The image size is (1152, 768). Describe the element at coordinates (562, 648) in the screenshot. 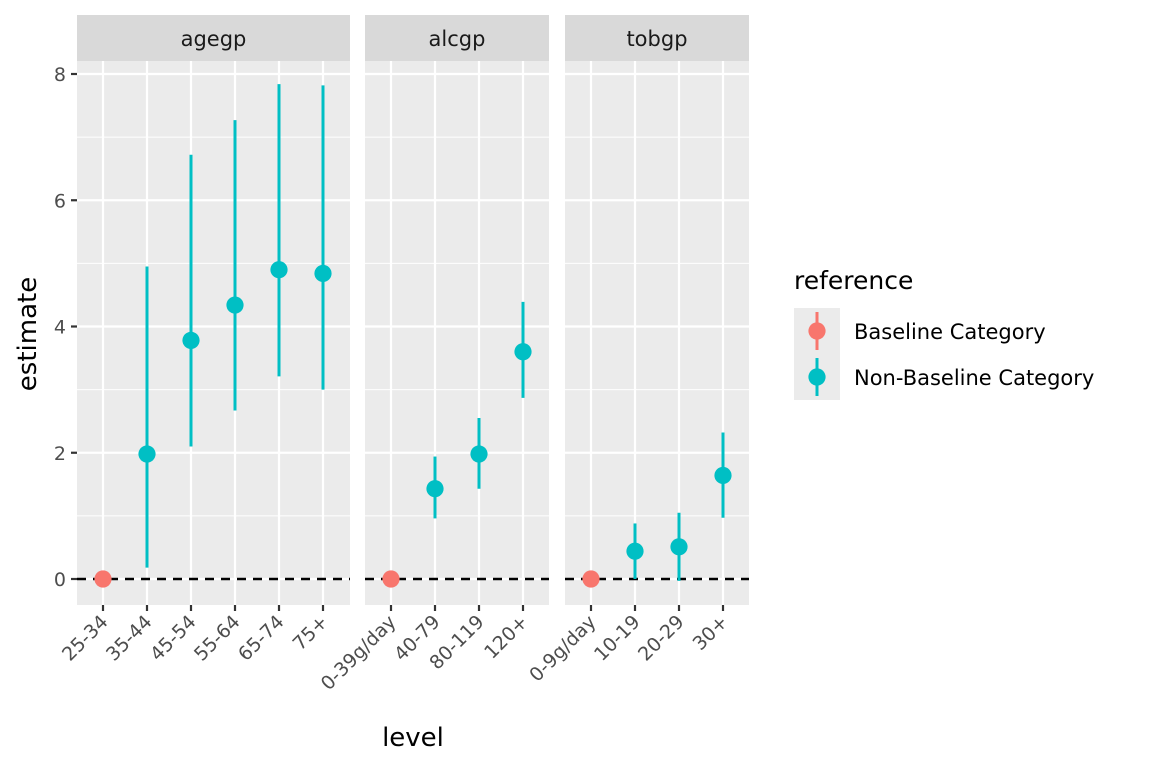

I see `x-tick-label: 0-9g/day` at that location.